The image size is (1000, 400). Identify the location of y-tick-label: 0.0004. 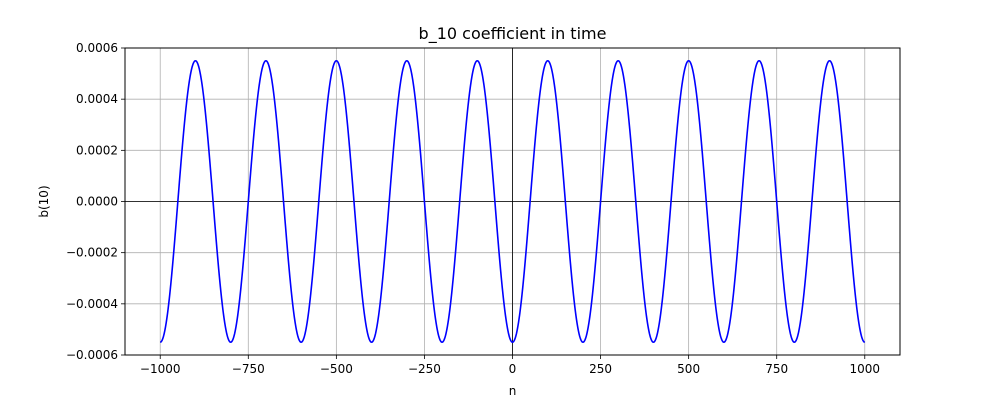
(97, 99).